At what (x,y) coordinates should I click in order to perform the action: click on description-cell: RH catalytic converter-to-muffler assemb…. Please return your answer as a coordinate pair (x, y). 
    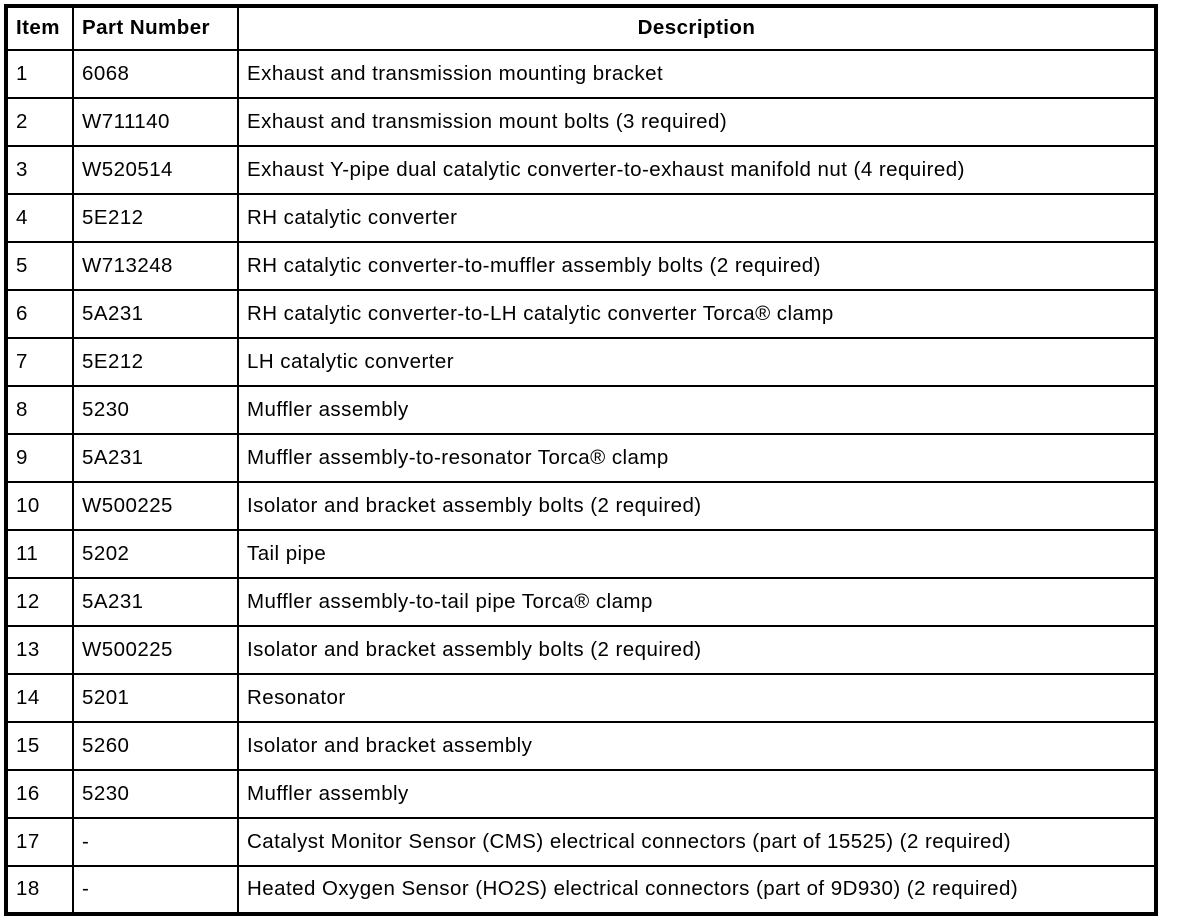
    Looking at the image, I should click on (697, 266).